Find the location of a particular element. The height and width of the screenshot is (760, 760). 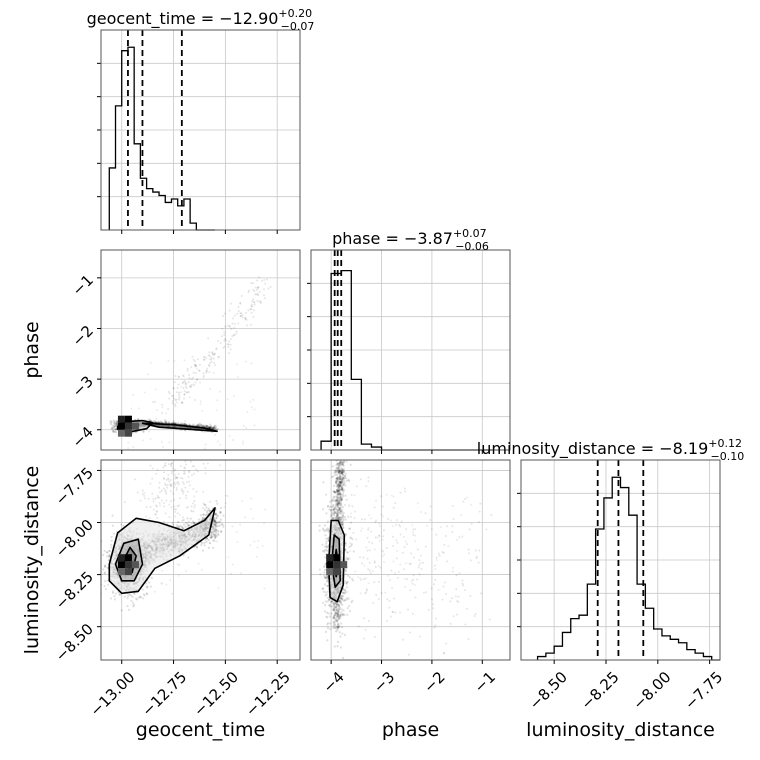

panel-title-phase: phase = −3.87+0.07 −0.06 is located at coordinates (410, 240).